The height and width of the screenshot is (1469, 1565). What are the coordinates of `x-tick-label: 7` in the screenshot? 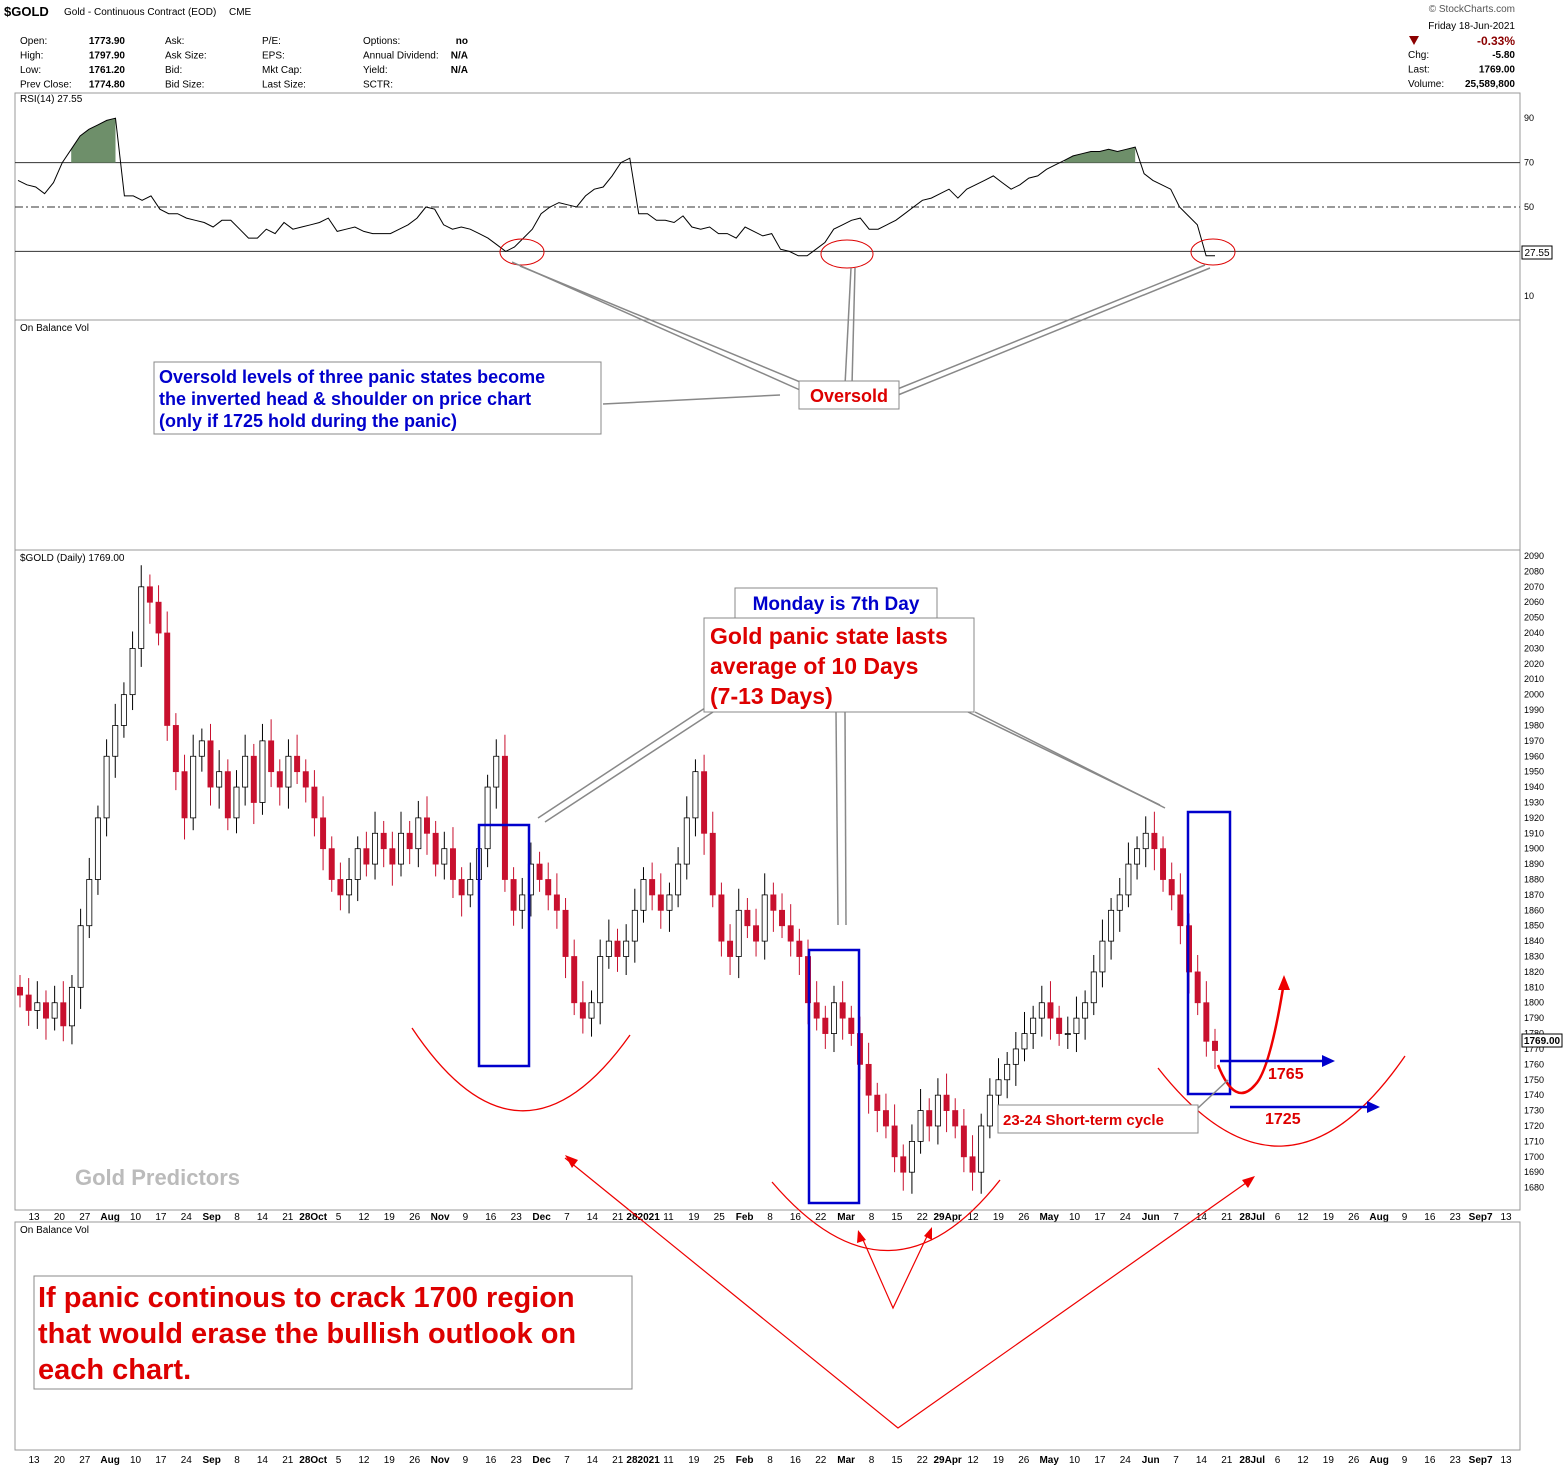 It's located at (1176, 1217).